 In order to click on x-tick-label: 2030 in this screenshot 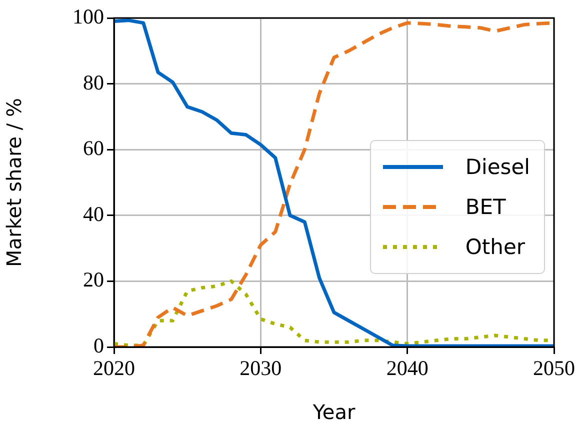, I will do `click(261, 368)`.